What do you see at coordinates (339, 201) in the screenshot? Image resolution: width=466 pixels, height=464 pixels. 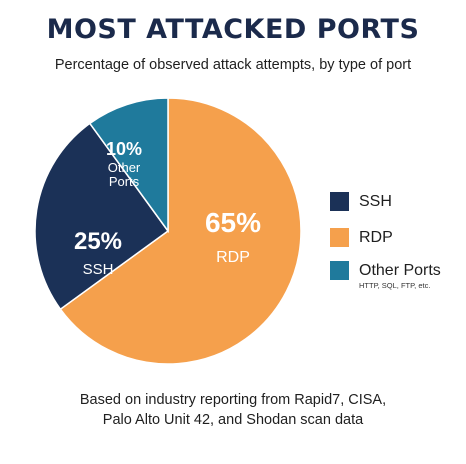 I see `legend-swatch-ssh` at bounding box center [339, 201].